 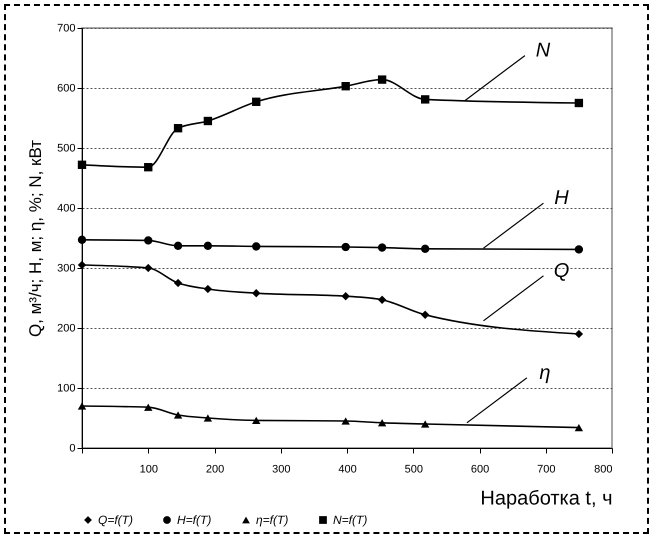 I want to click on y-axis-title: Q, м³/ч; H, м; η, %; N, кВт, so click(x=36, y=239).